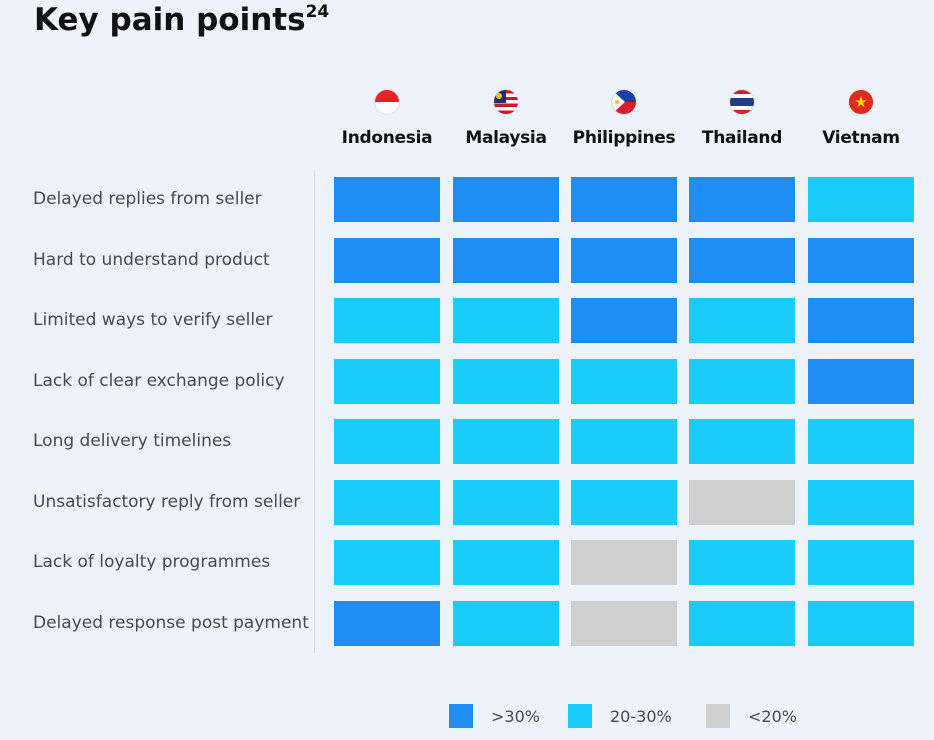  What do you see at coordinates (171, 622) in the screenshot?
I see `row-label: Delayed response post payment` at bounding box center [171, 622].